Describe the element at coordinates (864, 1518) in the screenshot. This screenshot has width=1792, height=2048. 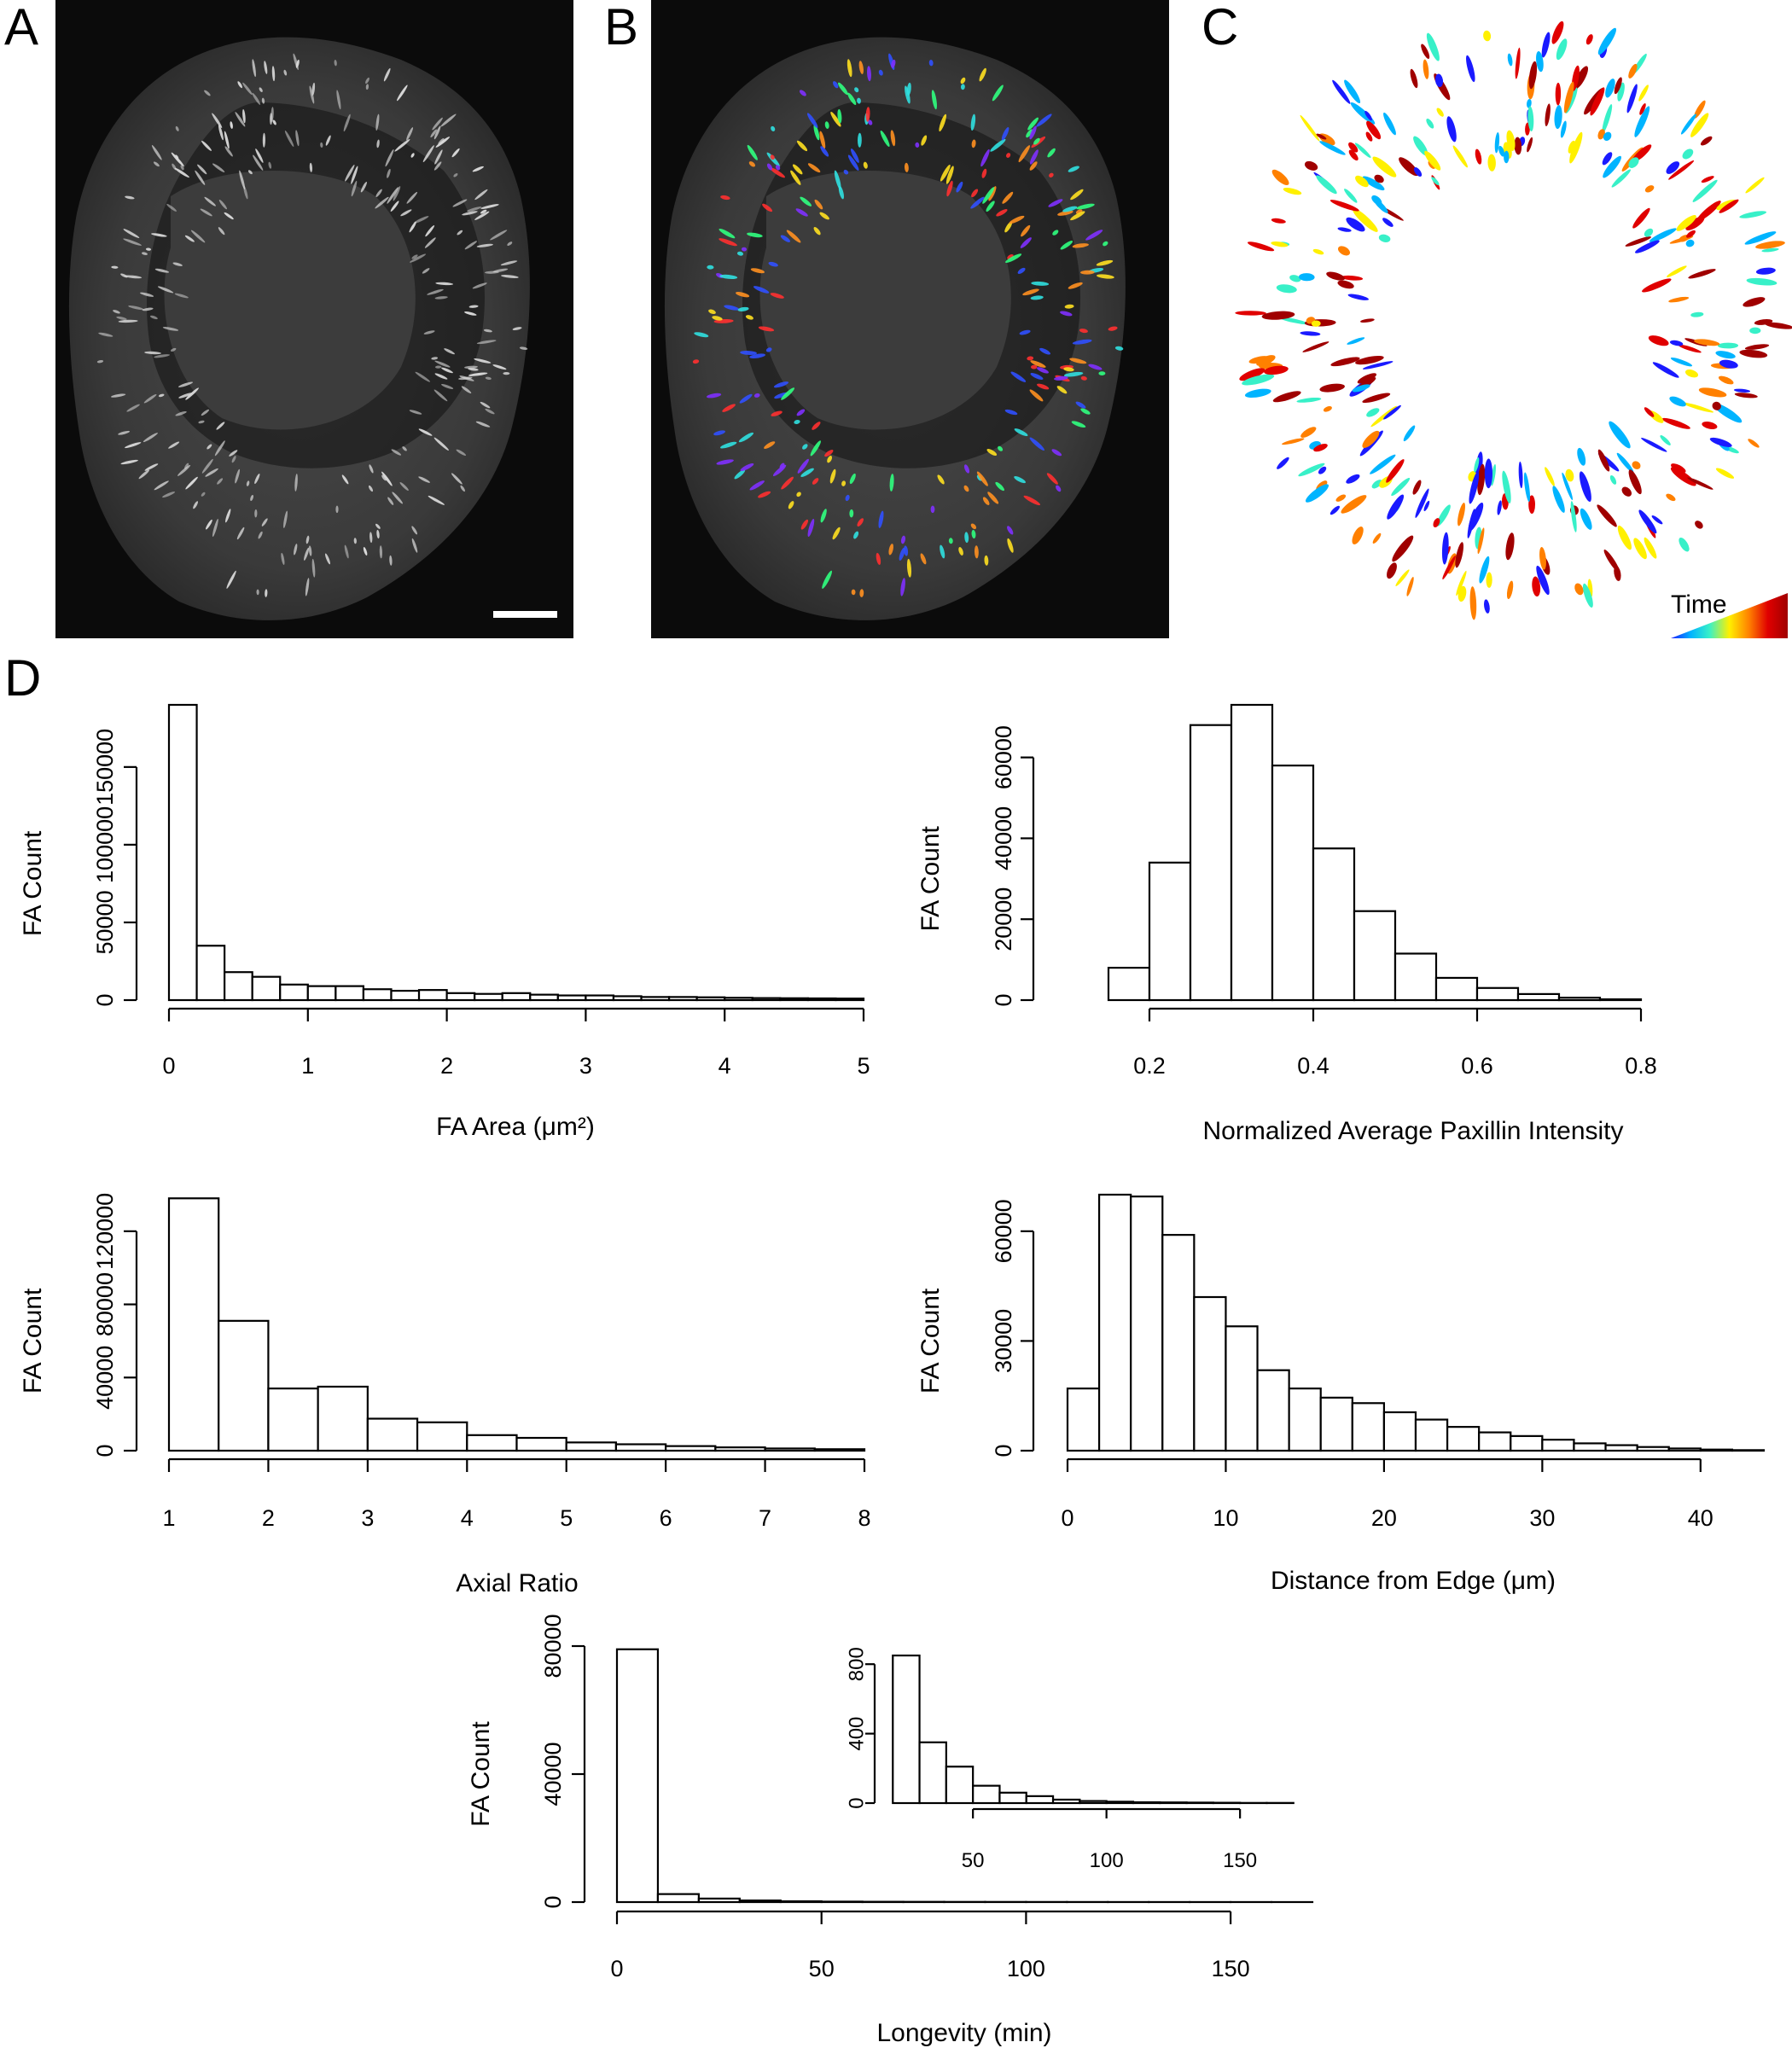
I see `x-tick-label: 8` at that location.